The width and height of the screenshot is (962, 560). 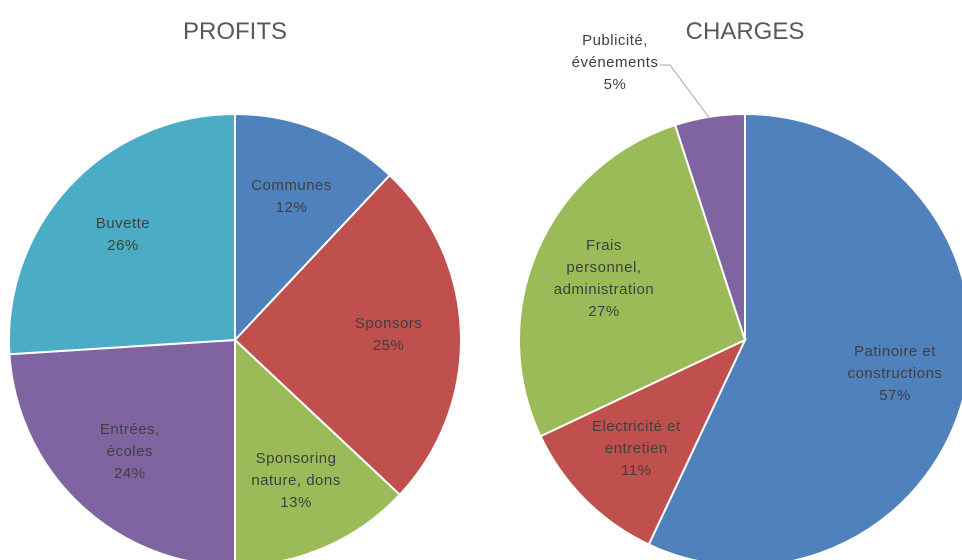 What do you see at coordinates (388, 324) in the screenshot?
I see `category-label: Sponsors` at bounding box center [388, 324].